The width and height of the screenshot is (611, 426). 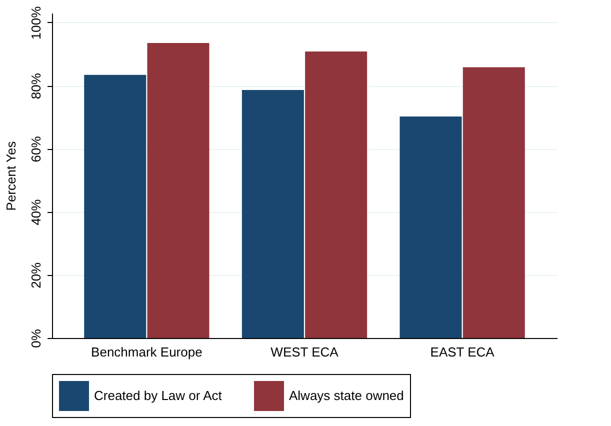 What do you see at coordinates (36, 275) in the screenshot?
I see `y-tick-label: 20%` at bounding box center [36, 275].